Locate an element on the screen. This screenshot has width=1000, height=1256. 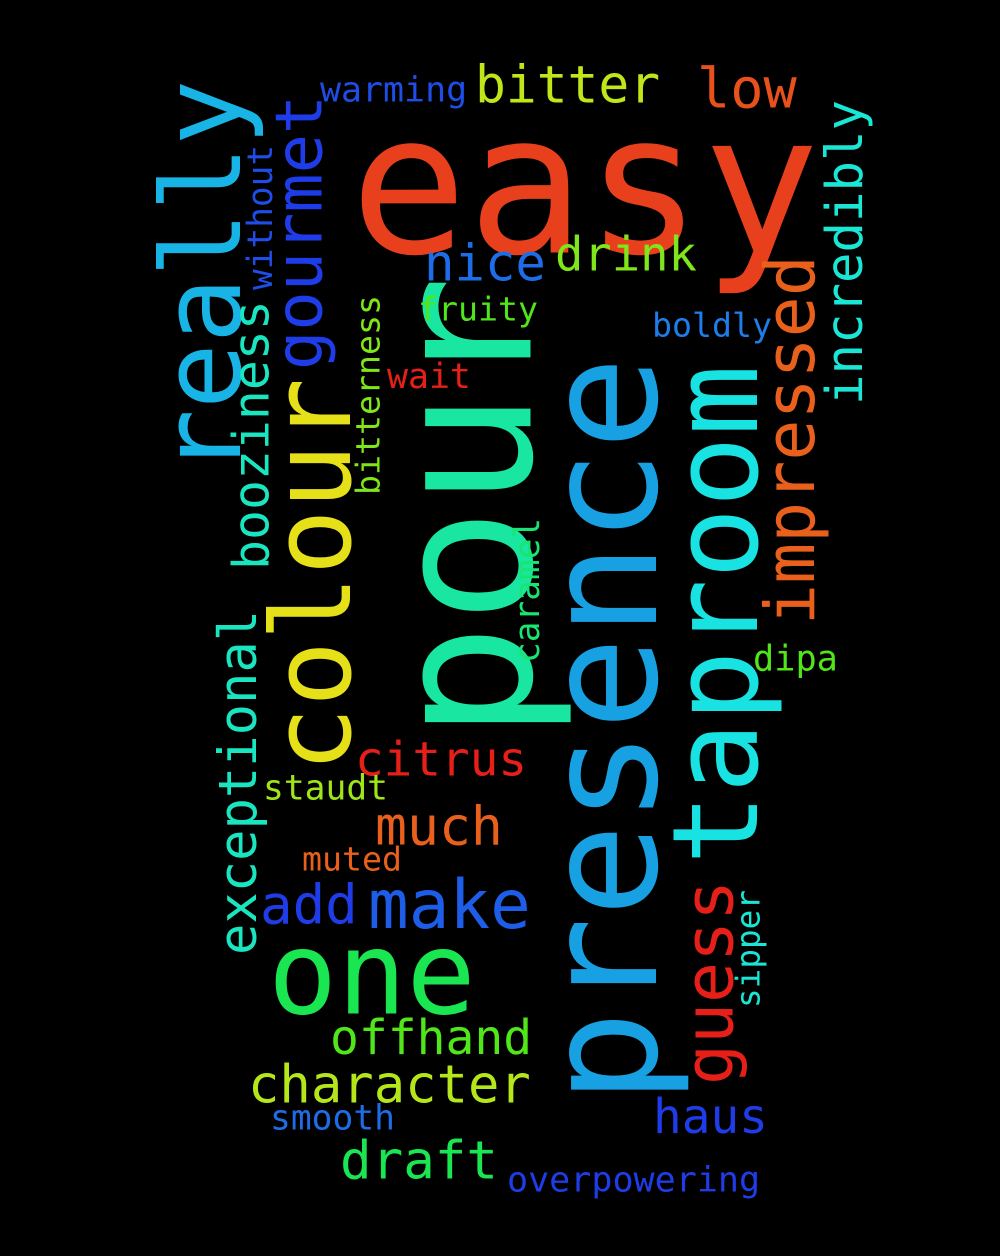
word-smooth: smooth is located at coordinates (333, 1118).